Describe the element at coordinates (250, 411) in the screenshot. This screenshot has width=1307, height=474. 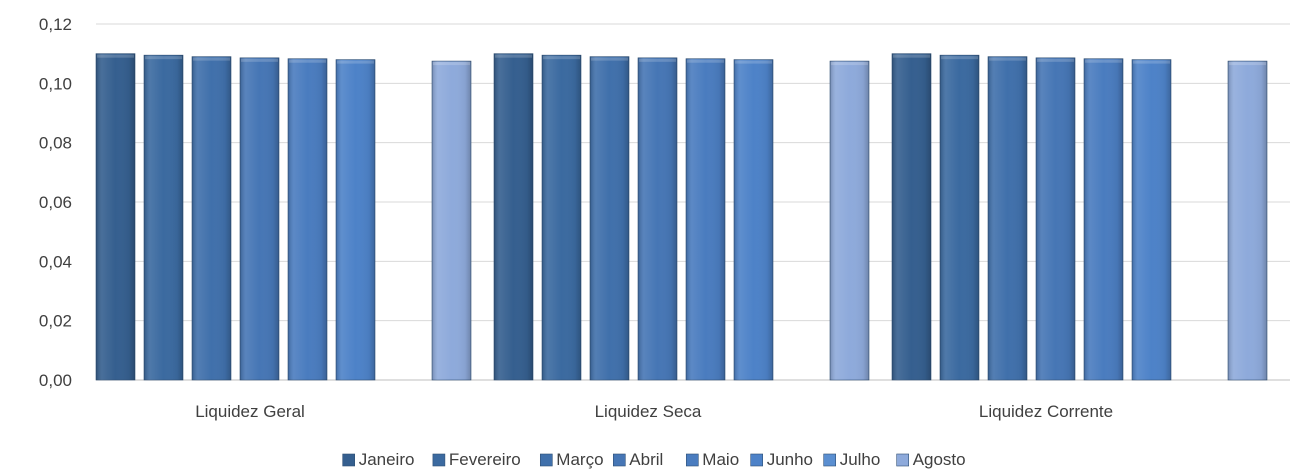
I see `category-label: Liquidez Geral` at that location.